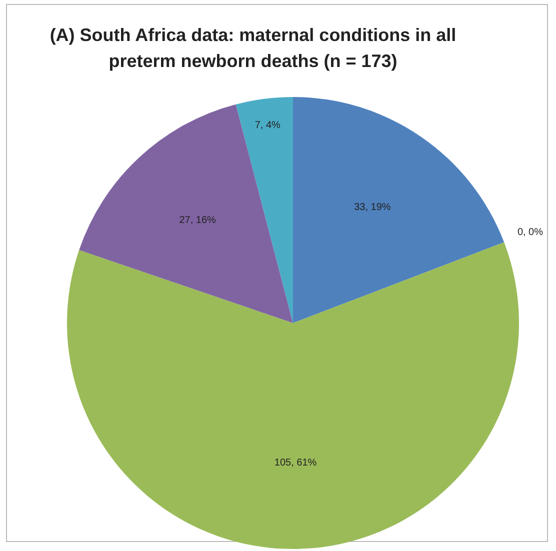 This screenshot has height=551, width=556. I want to click on text: 0, 0%, so click(530, 232).